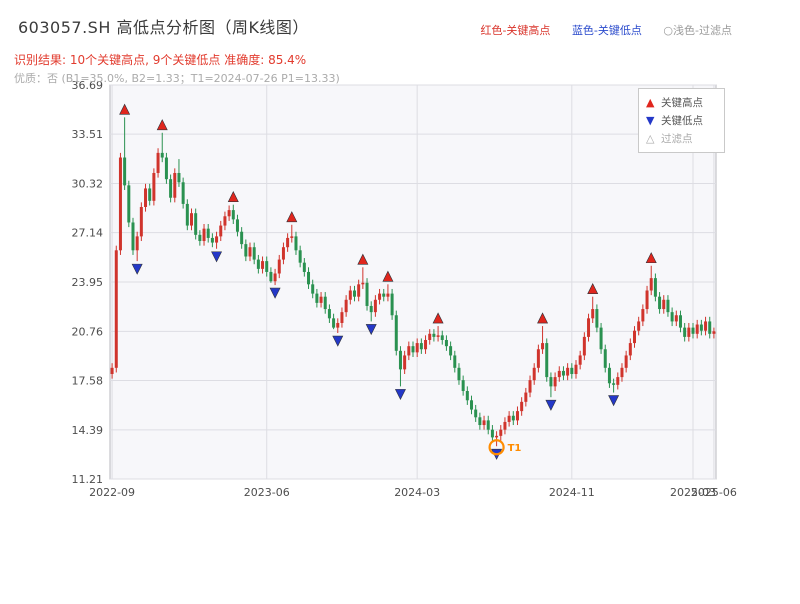  I want to click on header-legend-key-low-label: 蓝色-关键低点, so click(606, 30).